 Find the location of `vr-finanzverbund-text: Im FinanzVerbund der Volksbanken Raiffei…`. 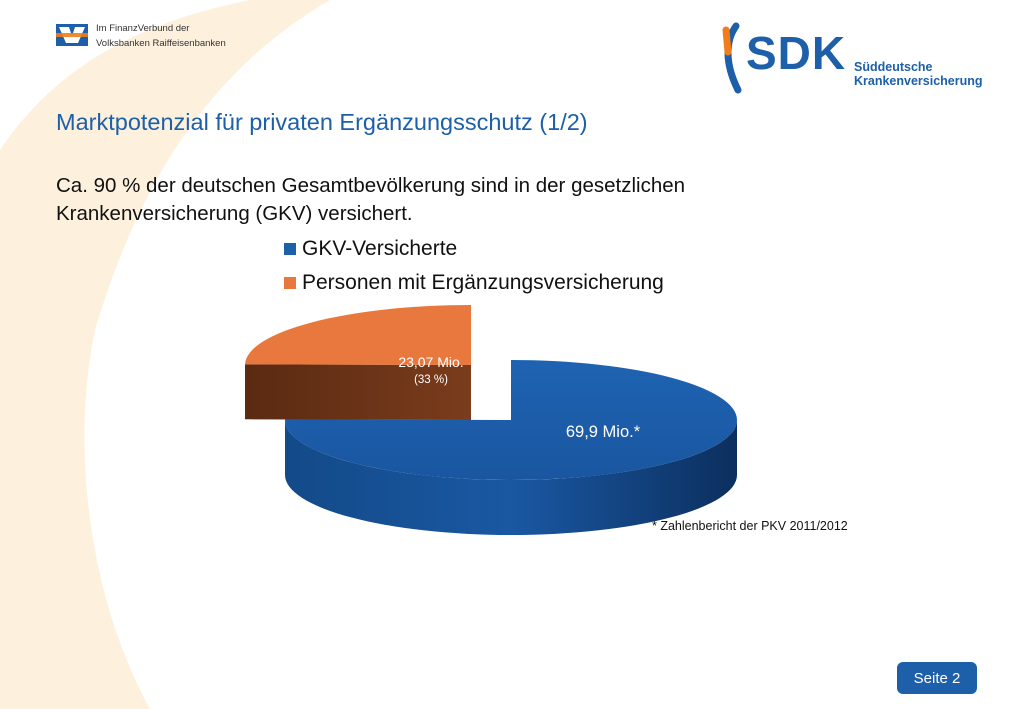

vr-finanzverbund-text: Im FinanzVerbund der Volksbanken Raiffei… is located at coordinates (161, 36).